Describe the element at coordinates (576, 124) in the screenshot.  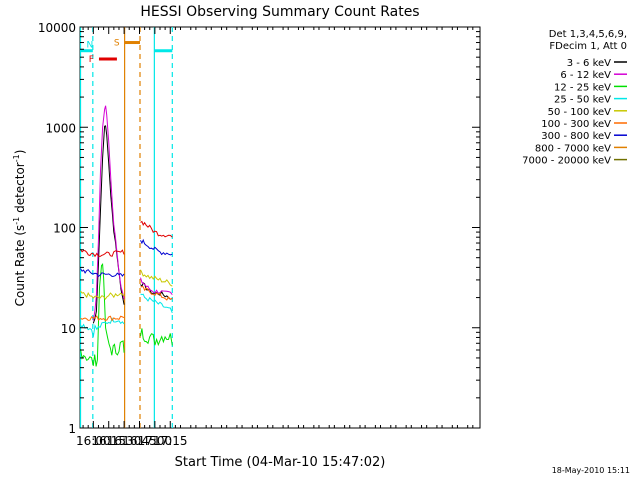
I see `legend-label: 100 - 300 keV` at that location.